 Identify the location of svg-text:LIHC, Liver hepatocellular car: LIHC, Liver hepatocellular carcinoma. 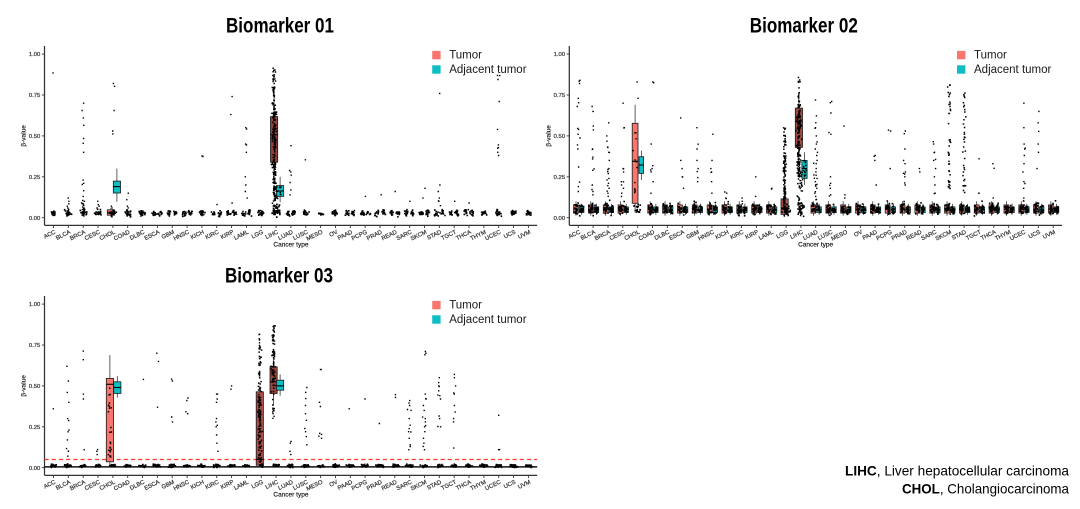
(957, 470).